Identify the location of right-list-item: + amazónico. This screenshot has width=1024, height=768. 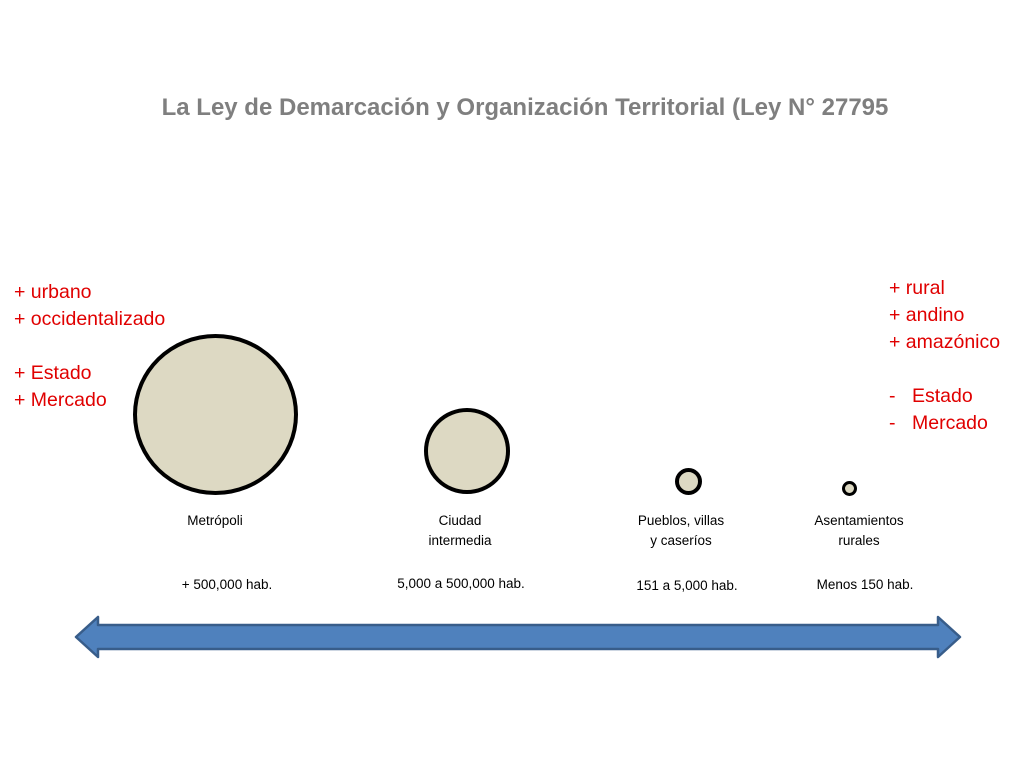
(944, 342).